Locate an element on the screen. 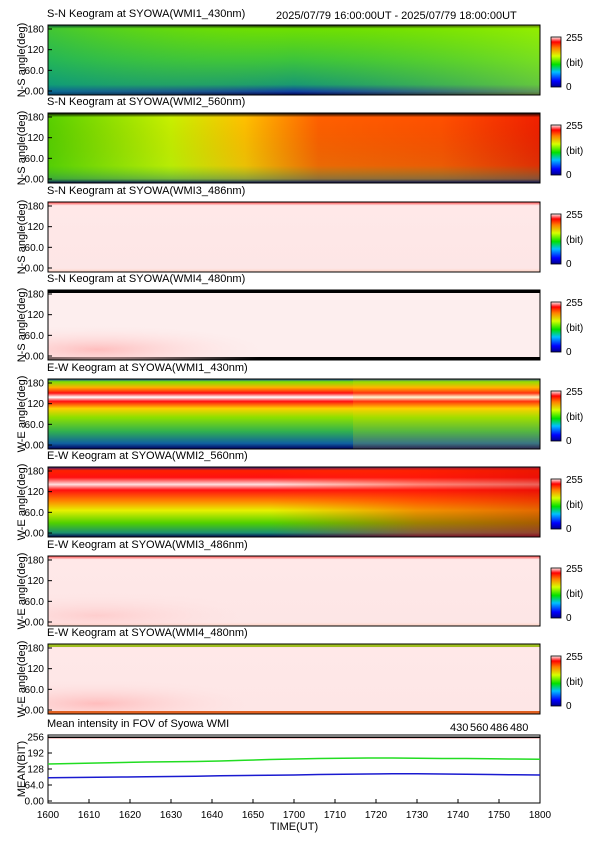  x-tick-label: 1650 is located at coordinates (253, 815).